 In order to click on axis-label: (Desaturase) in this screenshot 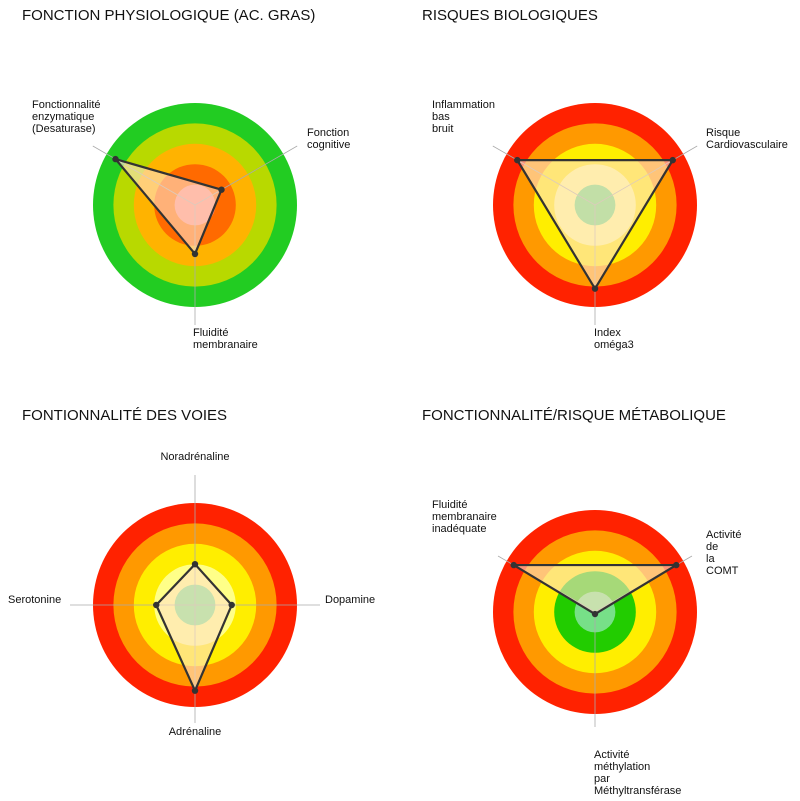, I will do `click(64, 129)`.